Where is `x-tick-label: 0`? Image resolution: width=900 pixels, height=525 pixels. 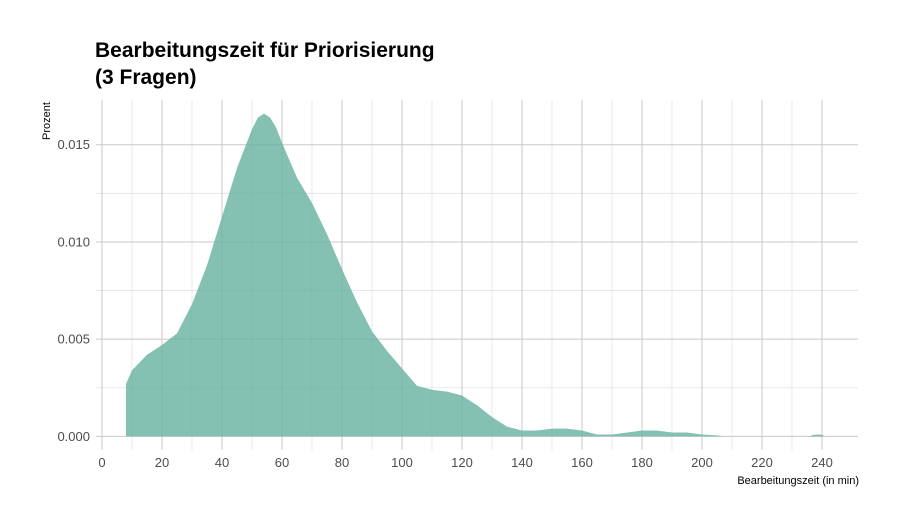 x-tick-label: 0 is located at coordinates (101, 462).